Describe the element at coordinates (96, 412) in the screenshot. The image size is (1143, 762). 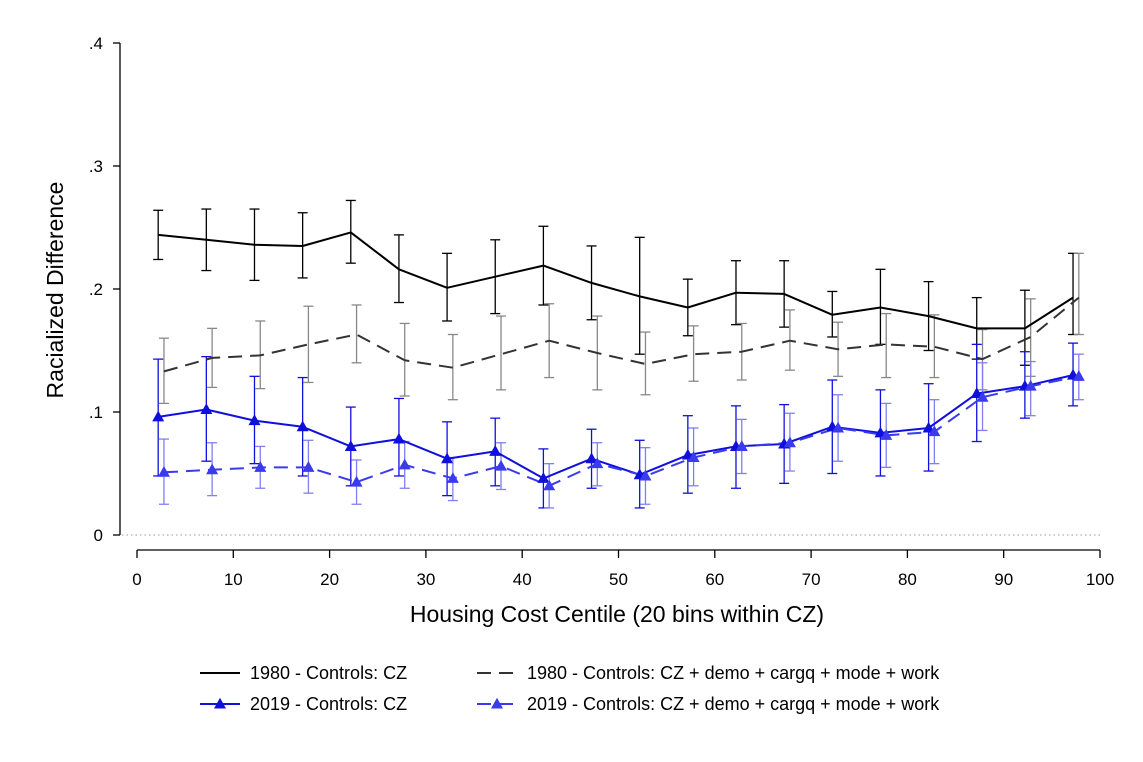
I see `y-tick-label: .1` at that location.